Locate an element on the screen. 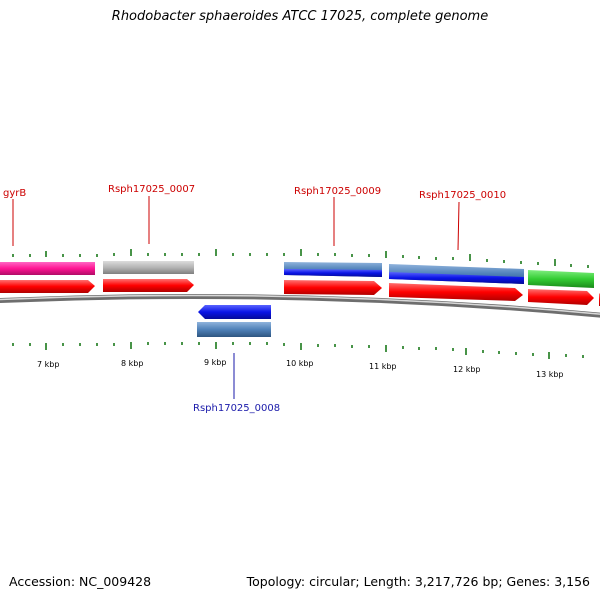 Image resolution: width=600 pixels, height=600 pixels. upper-tick-marks is located at coordinates (300, 258).